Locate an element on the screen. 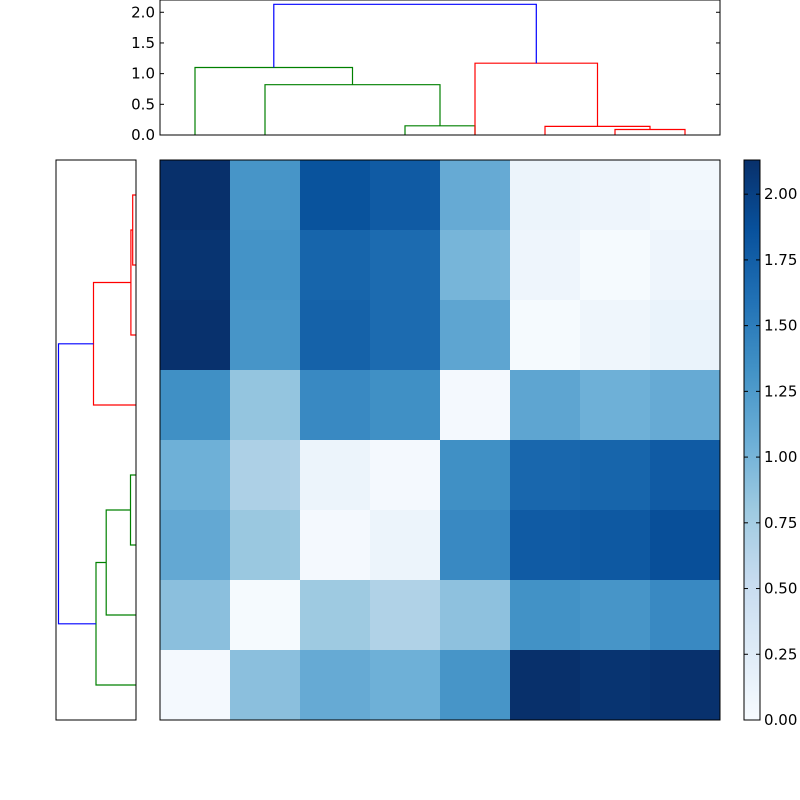 The image size is (800, 800). heatmap-cell-r6-c3 is located at coordinates (405, 615).